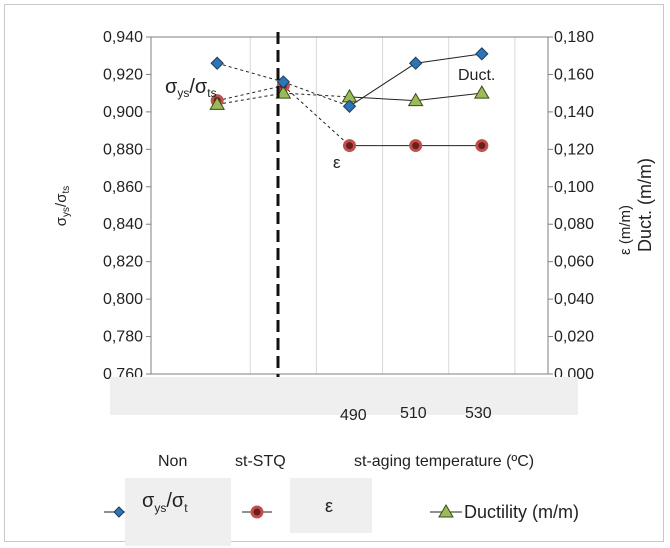 This screenshot has width=670, height=548. I want to click on y-right-tick-label: 0,160, so click(574, 74).